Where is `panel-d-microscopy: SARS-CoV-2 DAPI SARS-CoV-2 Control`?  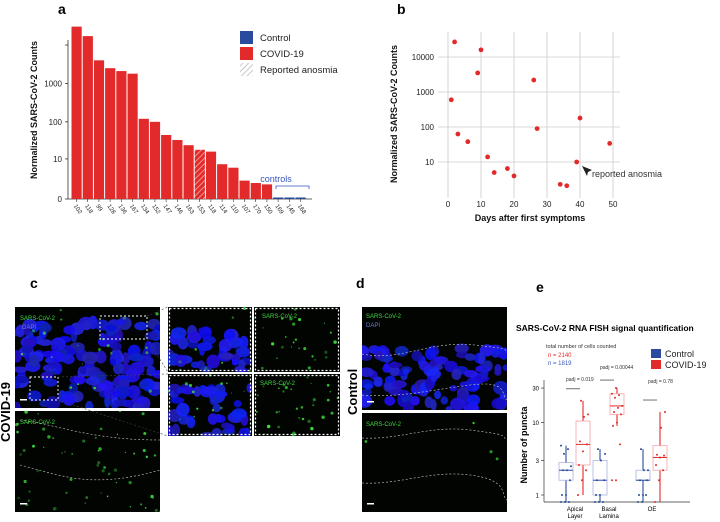 panel-d-microscopy: SARS-CoV-2 DAPI SARS-CoV-2 Control is located at coordinates (426, 409).